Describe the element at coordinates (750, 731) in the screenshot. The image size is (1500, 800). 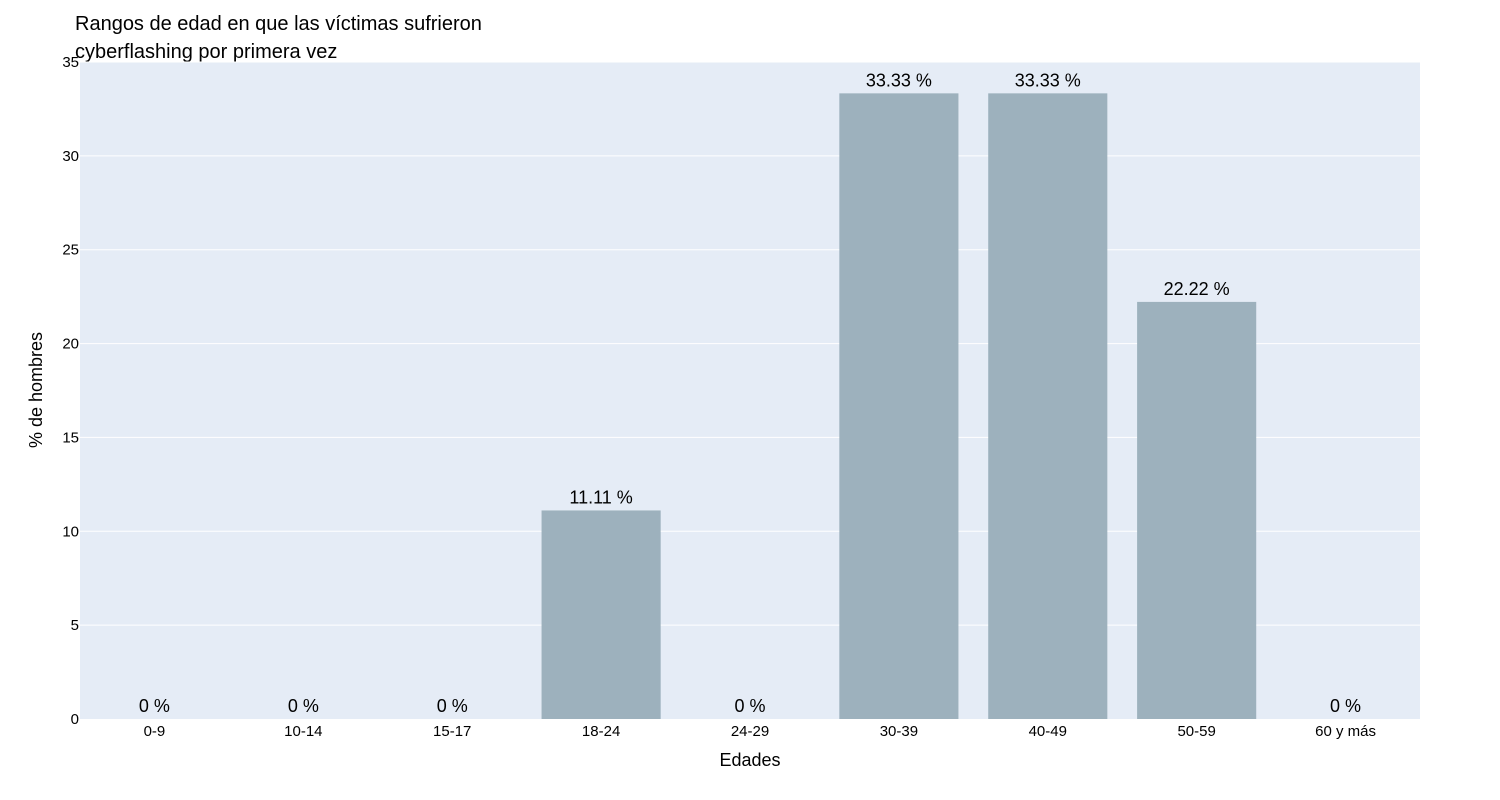
I see `x-tick-label: 24-29` at that location.